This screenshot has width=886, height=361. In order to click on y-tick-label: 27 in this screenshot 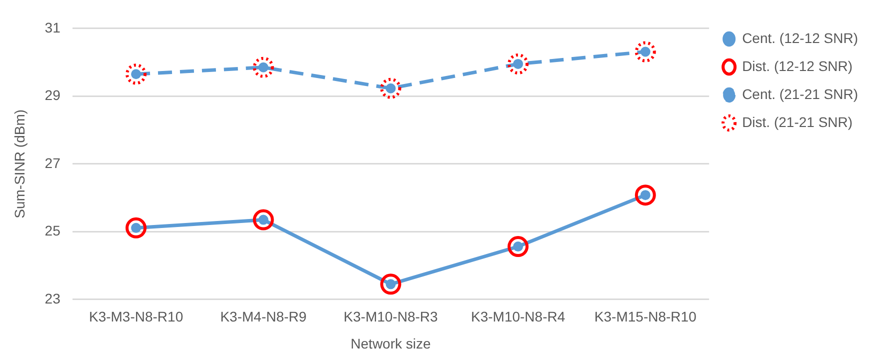, I will do `click(52, 162)`.